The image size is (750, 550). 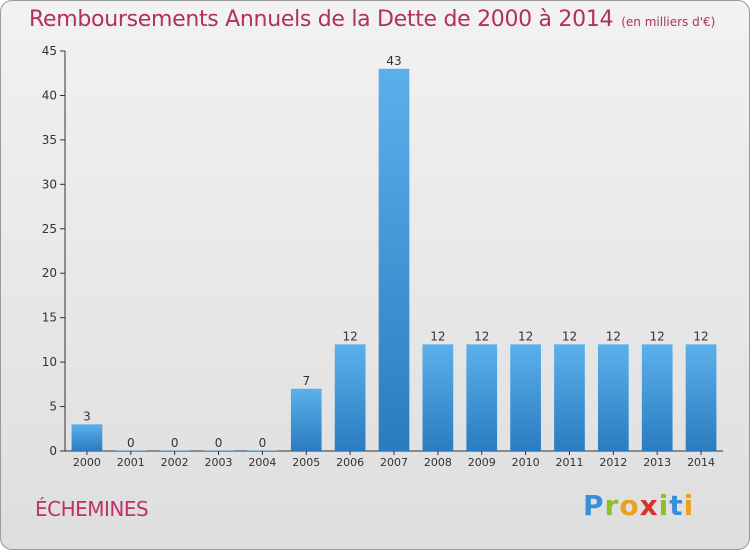 I want to click on logo-letter: o, so click(x=629, y=505).